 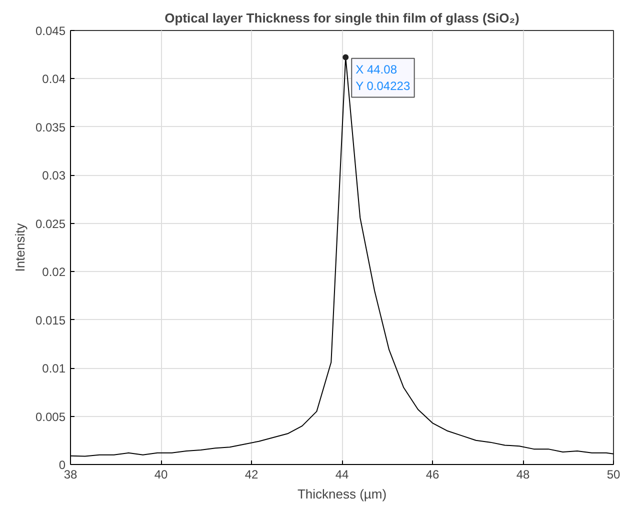 What do you see at coordinates (54, 79) in the screenshot?
I see `y-tick-label: 0.04` at bounding box center [54, 79].